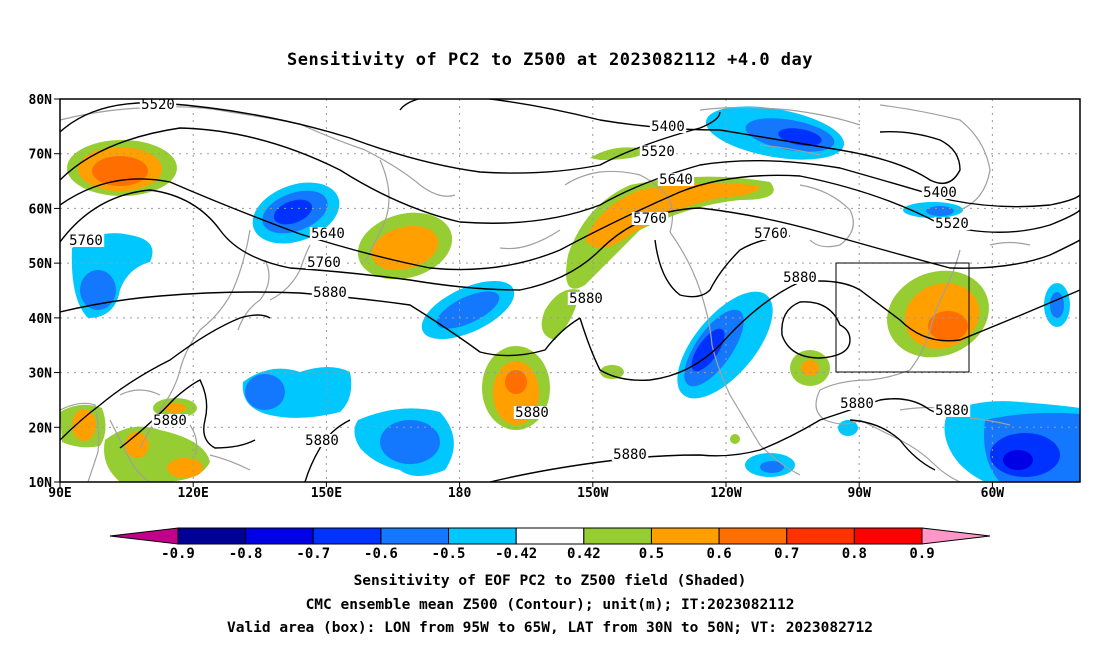 The image size is (1100, 650). Describe the element at coordinates (59, 493) in the screenshot. I see `lon-label: 90E` at that location.